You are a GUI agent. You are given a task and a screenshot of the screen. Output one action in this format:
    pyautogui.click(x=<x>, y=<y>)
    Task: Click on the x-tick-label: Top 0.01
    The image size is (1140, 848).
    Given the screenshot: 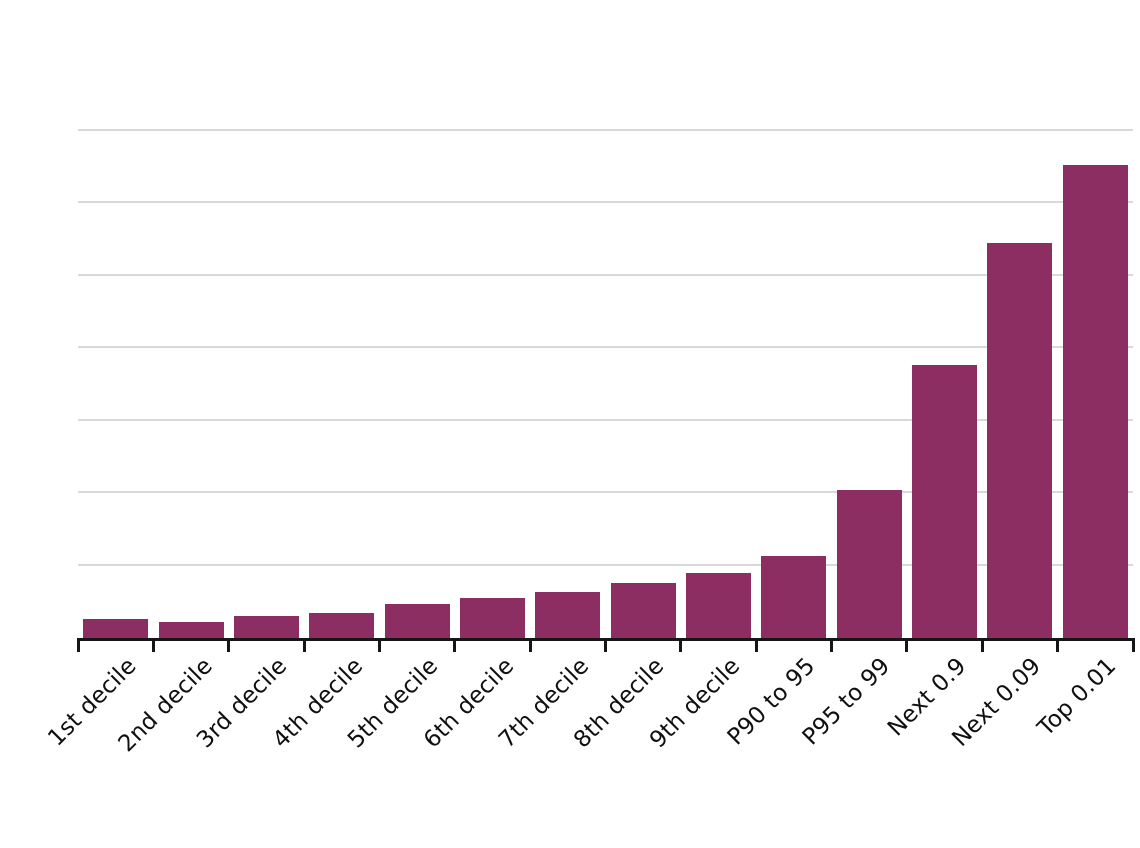 What is the action you would take?
    pyautogui.click(x=1077, y=697)
    